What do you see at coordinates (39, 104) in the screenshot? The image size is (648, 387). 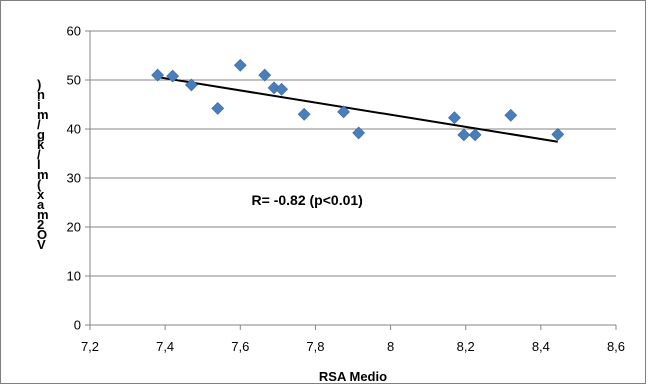 I see `y-axis-title-glyph: i` at bounding box center [39, 104].